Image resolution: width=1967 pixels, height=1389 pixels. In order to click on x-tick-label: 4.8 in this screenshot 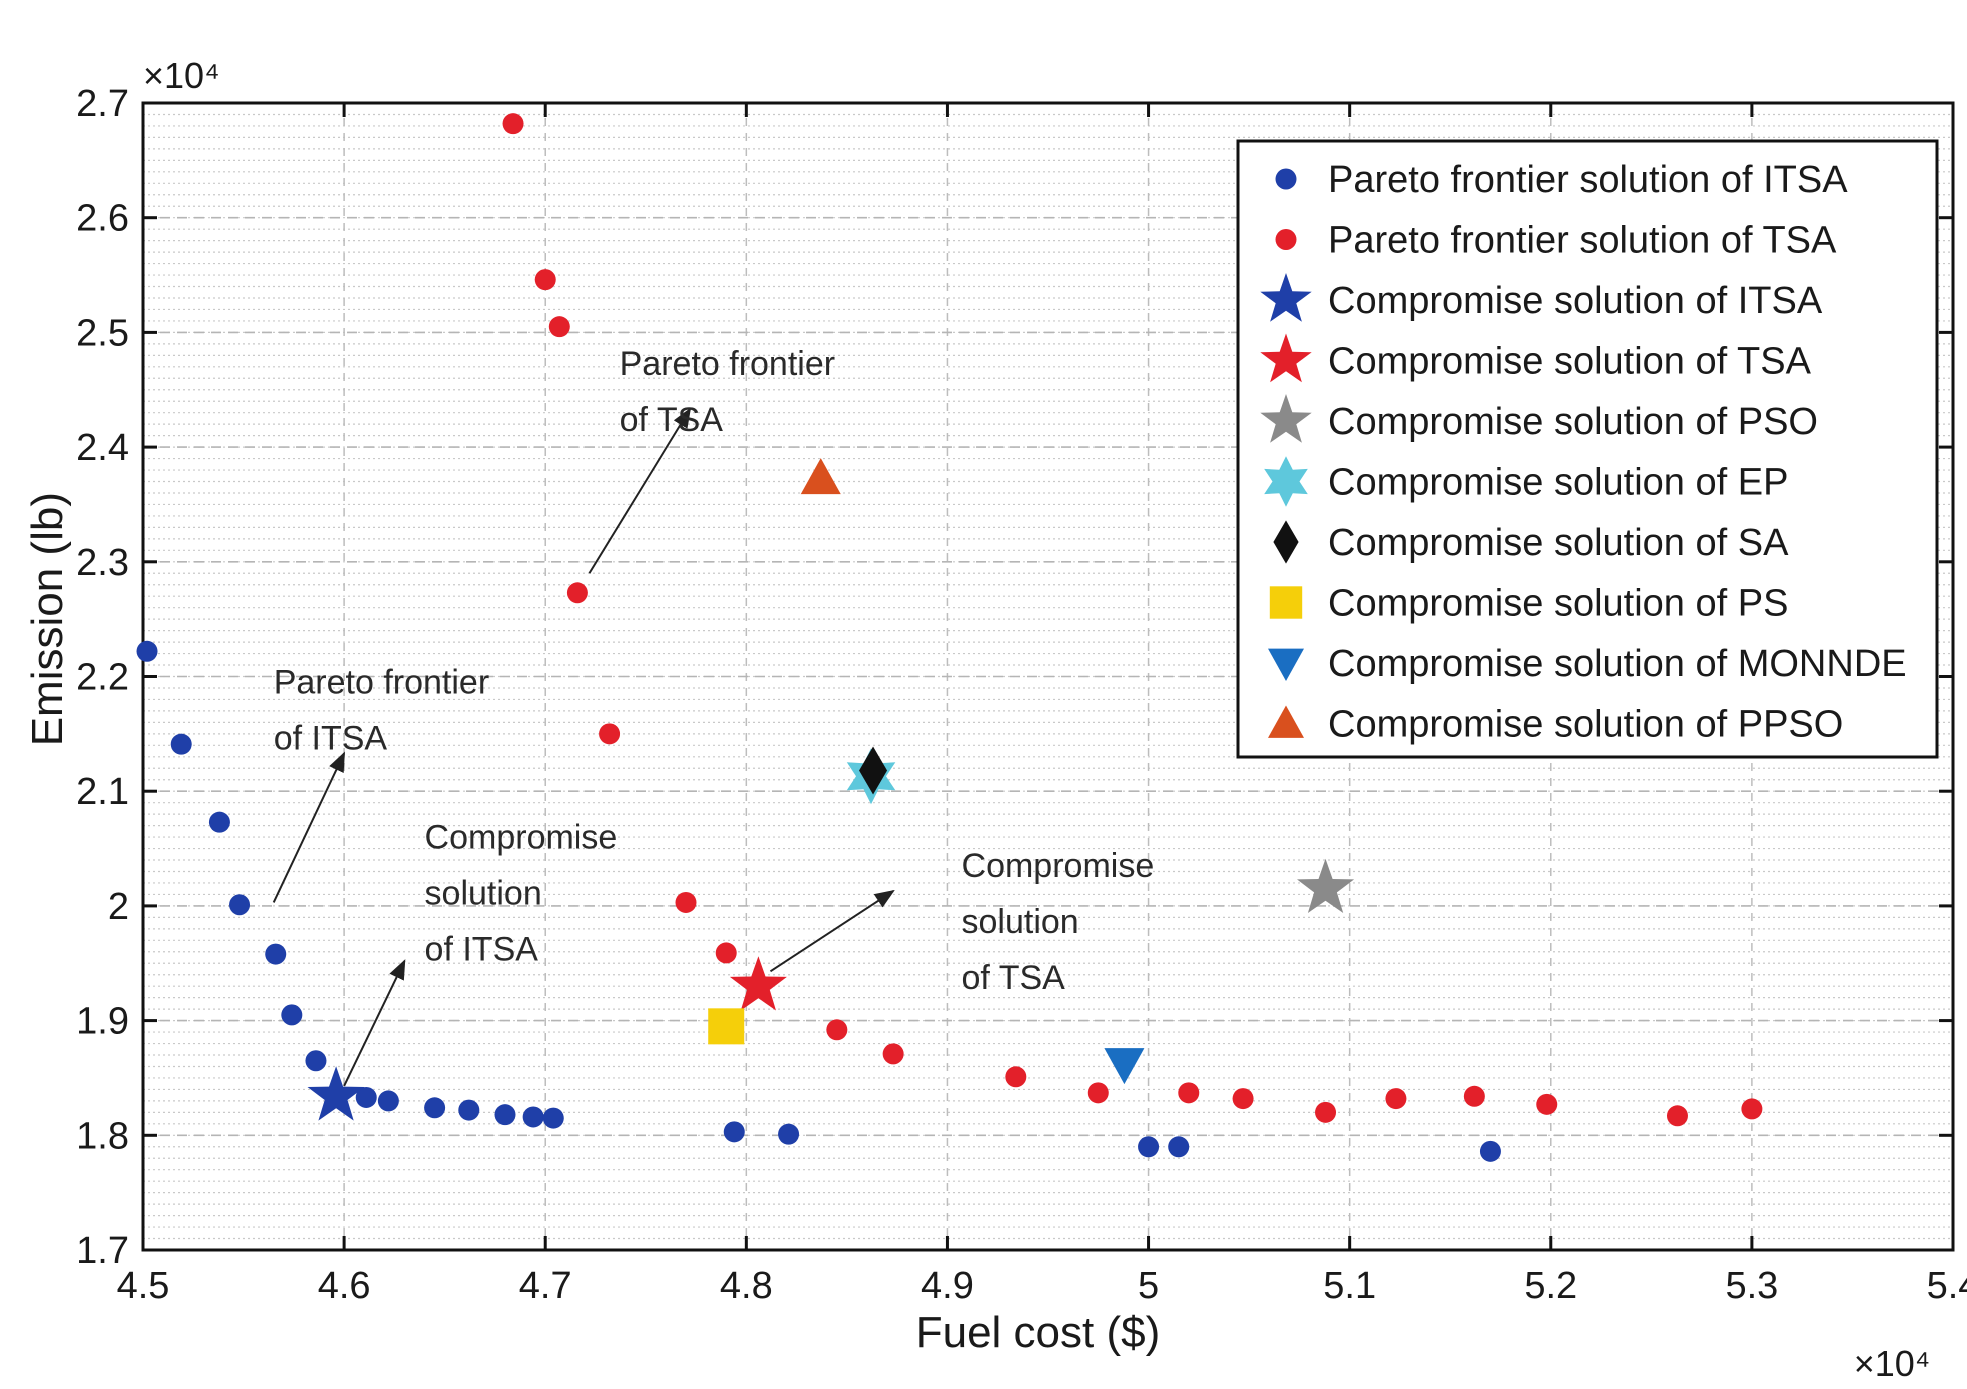, I will do `click(746, 1286)`.